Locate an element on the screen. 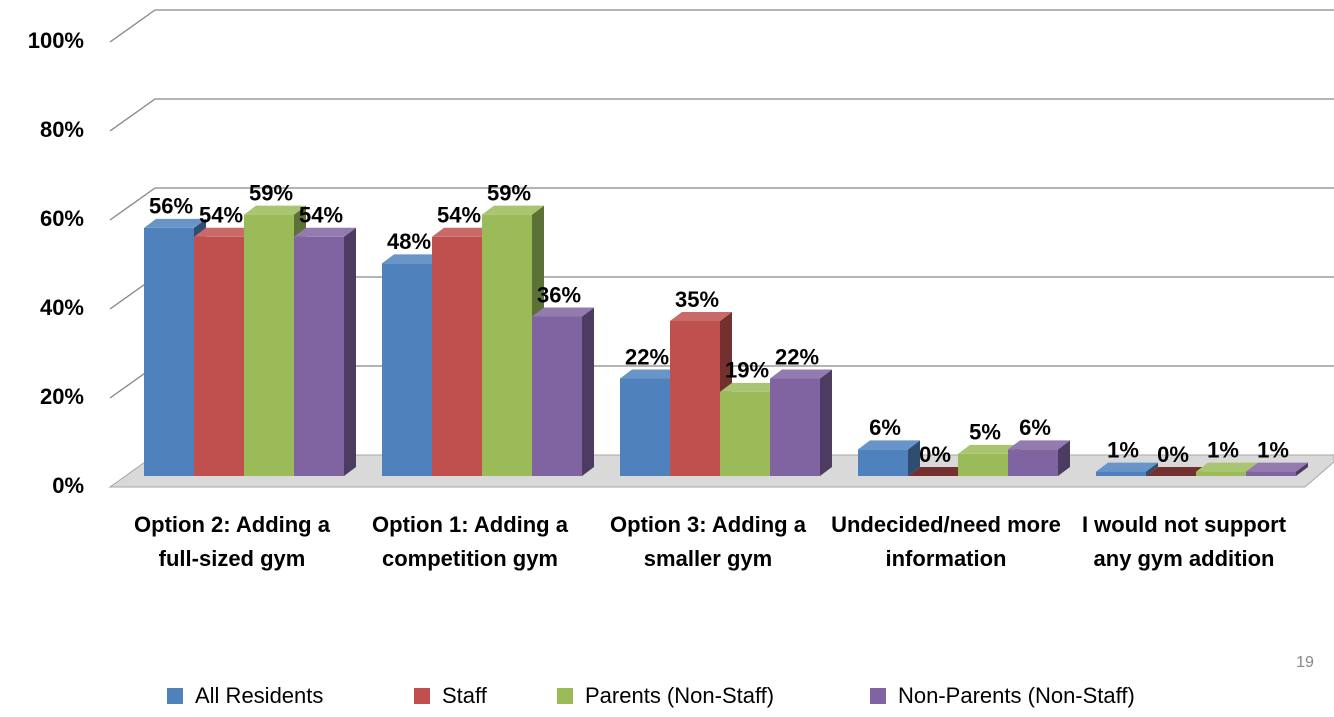 The height and width of the screenshot is (717, 1334). legend-label: Non-Parents (Non-Staff) is located at coordinates (1016, 695).